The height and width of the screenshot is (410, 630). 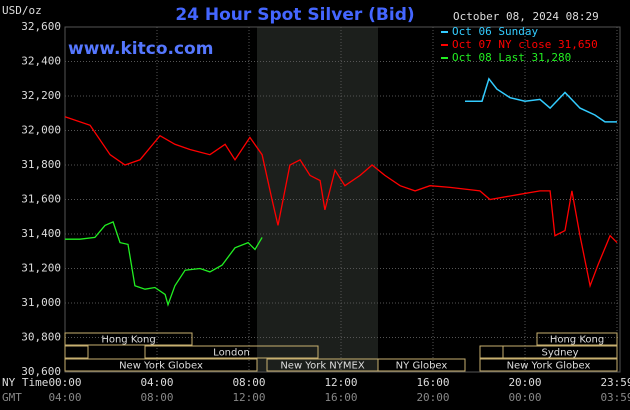 What do you see at coordinates (525, 44) in the screenshot?
I see `legend-entry: Oct 07 NY close 31,650` at bounding box center [525, 44].